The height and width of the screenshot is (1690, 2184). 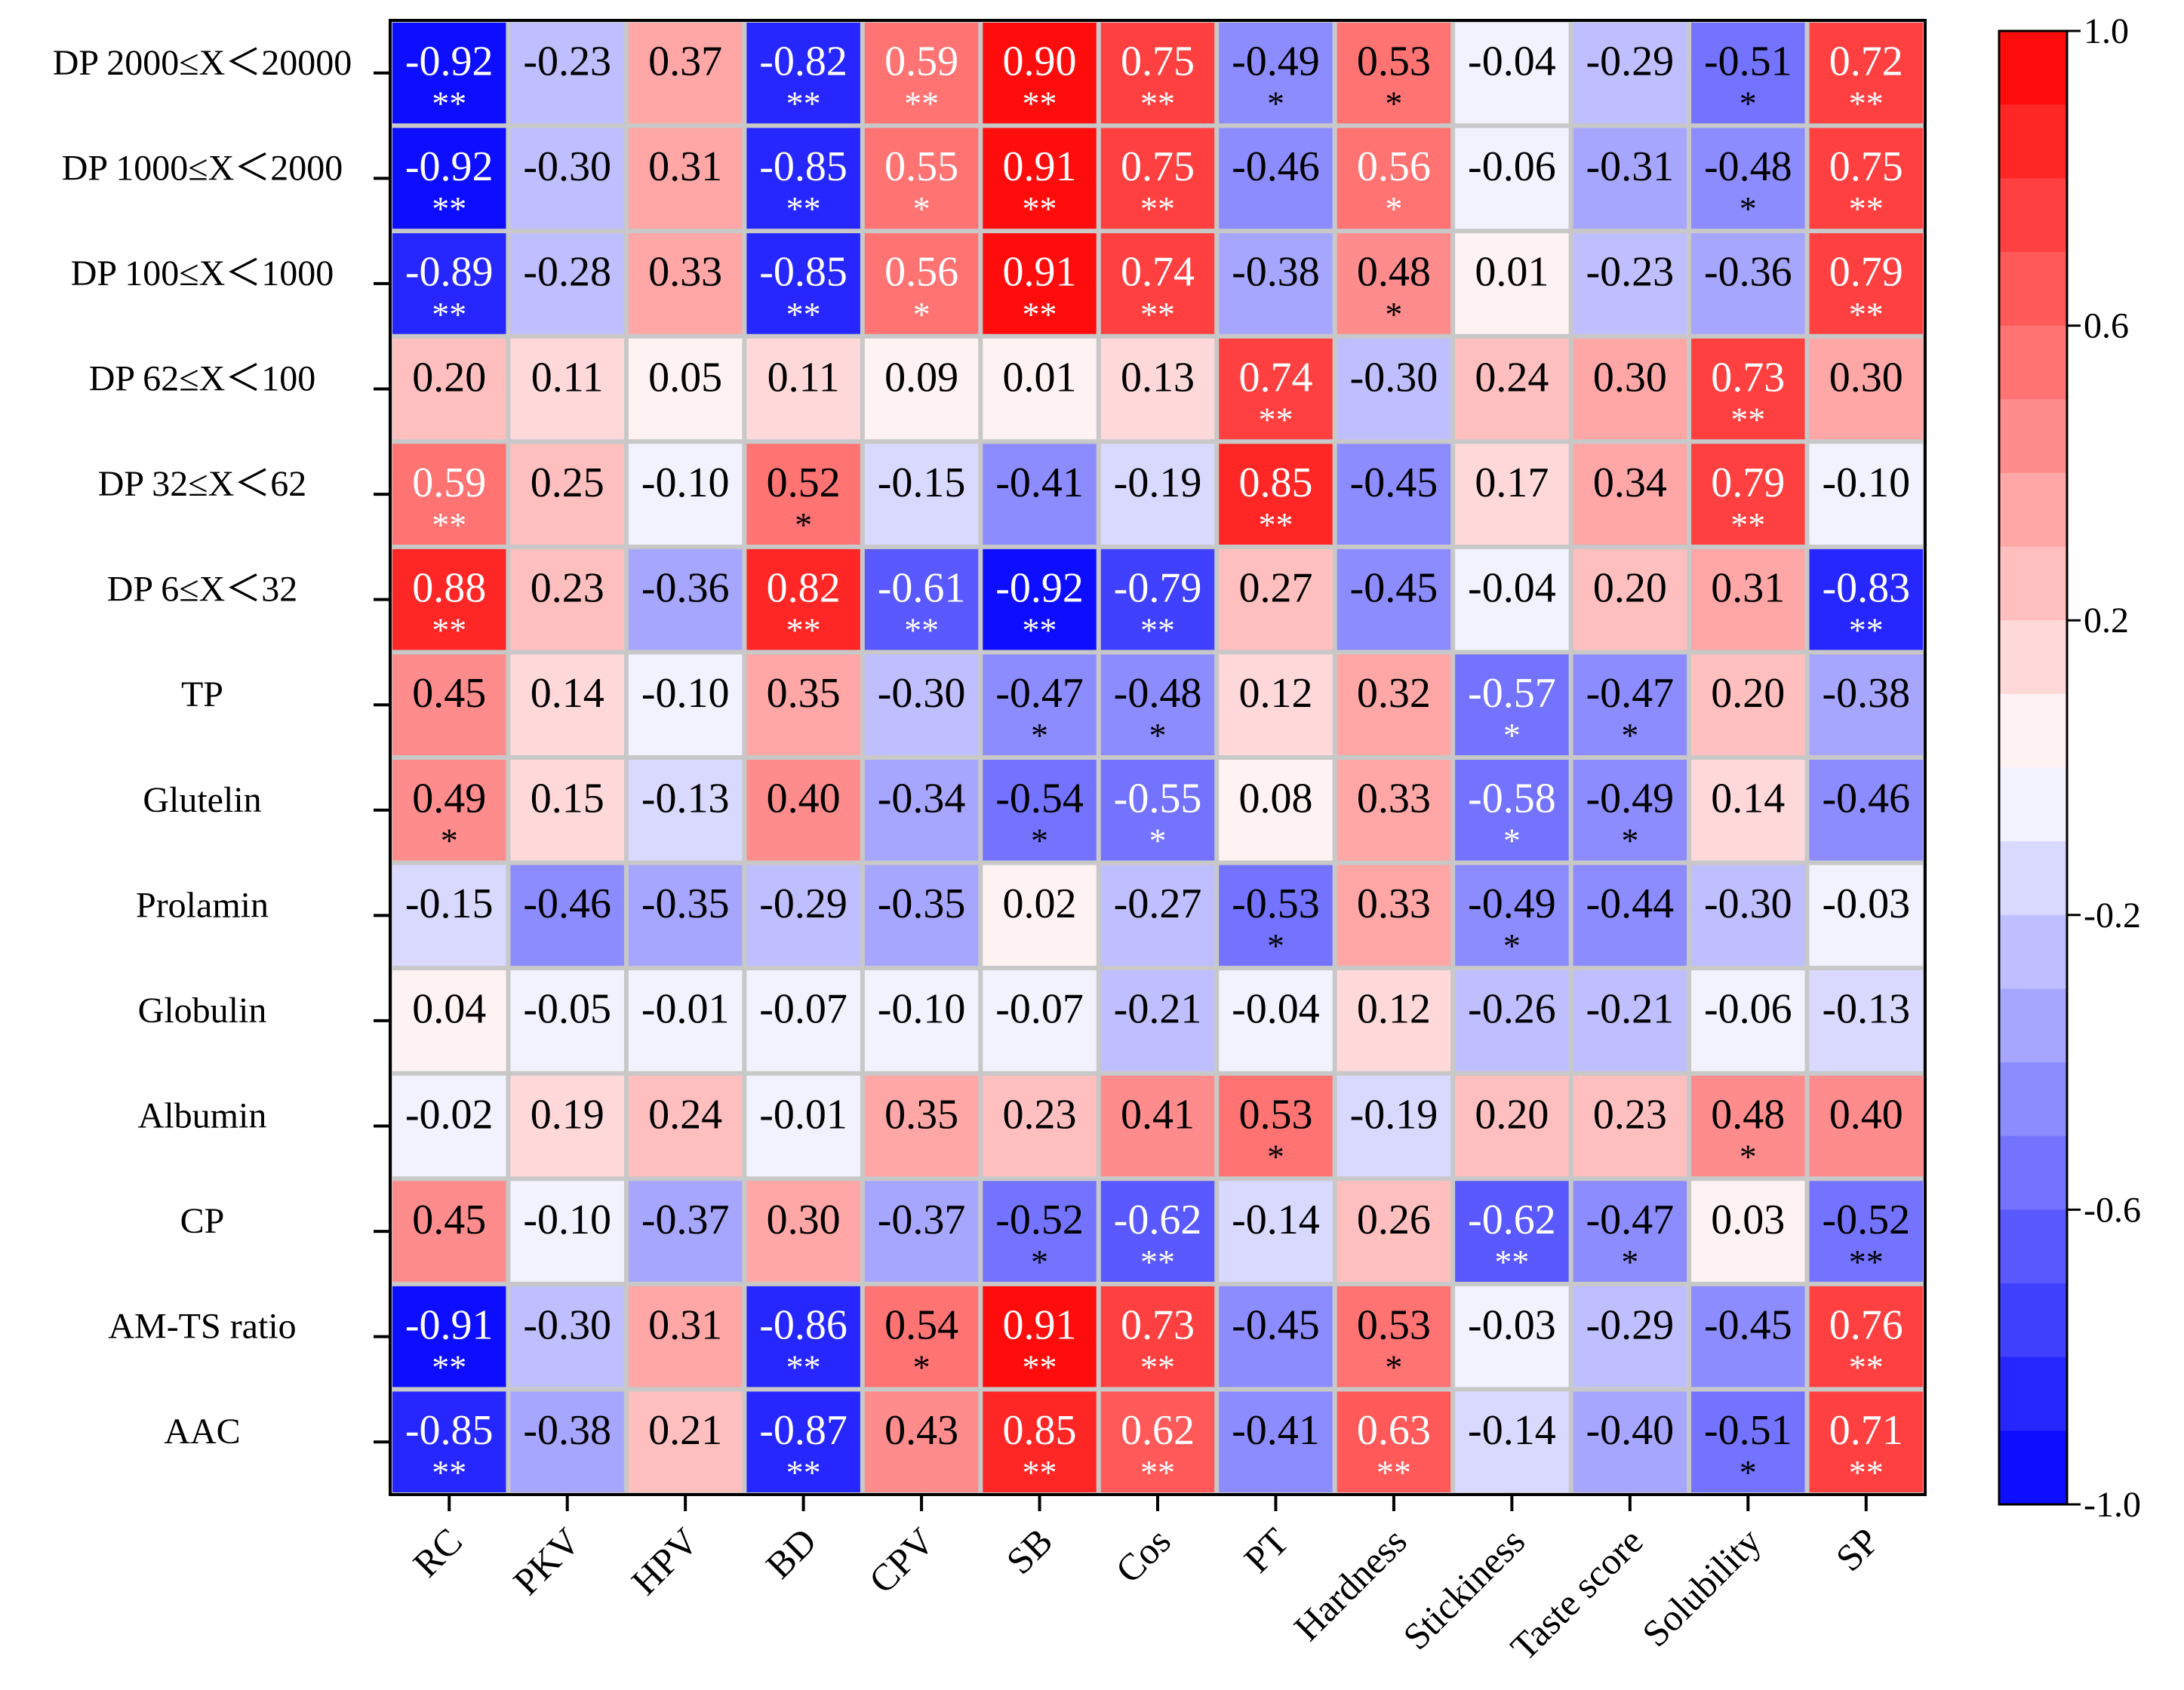 I want to click on cell-value-label: -0.37, so click(x=685, y=1220).